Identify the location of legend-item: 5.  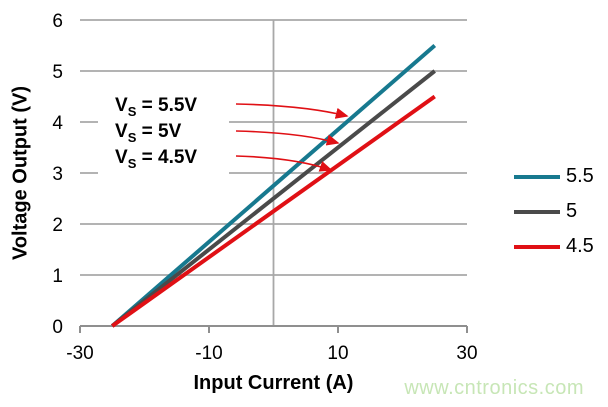
(554, 211).